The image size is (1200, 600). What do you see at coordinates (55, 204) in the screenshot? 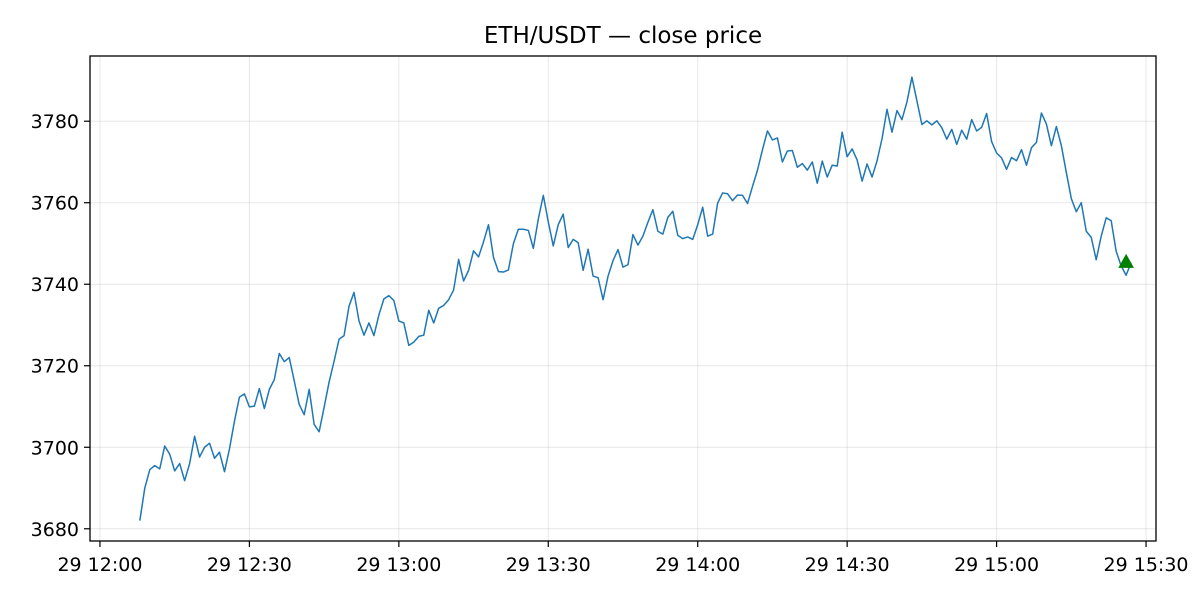
I see `y-tick-label: 3760` at bounding box center [55, 204].